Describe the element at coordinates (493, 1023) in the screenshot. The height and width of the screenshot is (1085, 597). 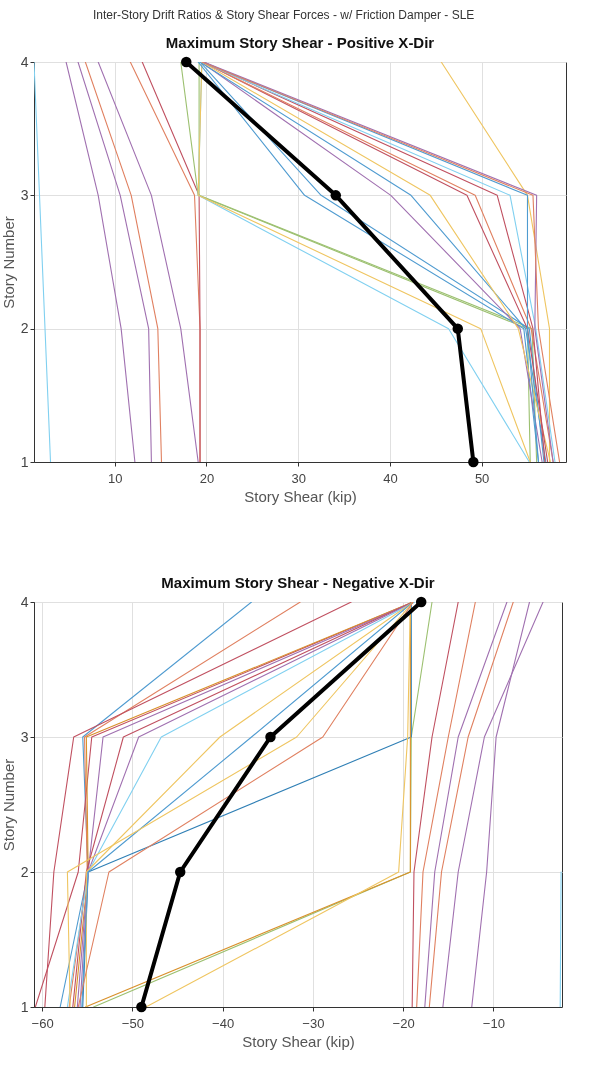
I see `x-tick-label: −10` at that location.